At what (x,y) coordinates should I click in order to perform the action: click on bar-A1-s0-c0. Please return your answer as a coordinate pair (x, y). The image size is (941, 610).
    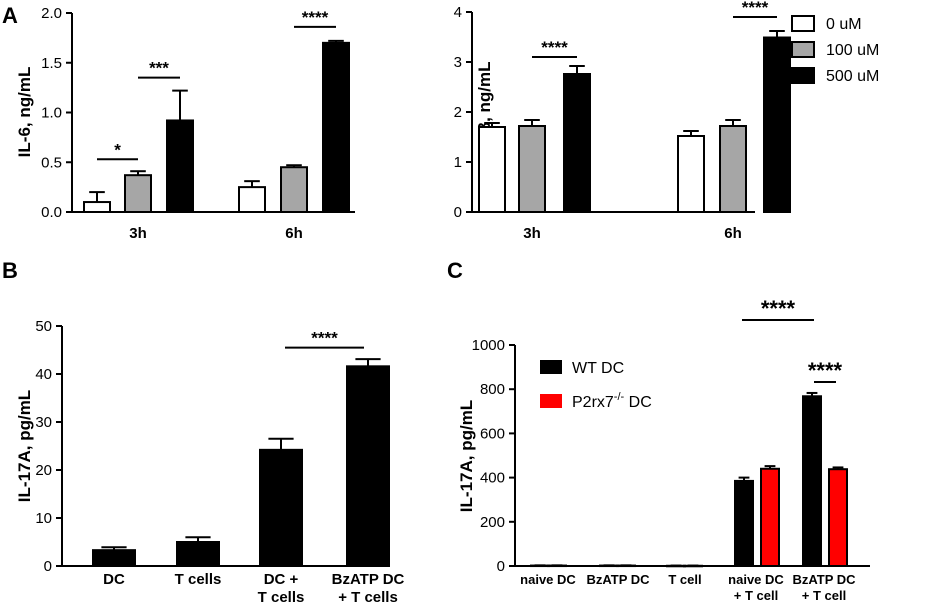
    Looking at the image, I should click on (97, 207).